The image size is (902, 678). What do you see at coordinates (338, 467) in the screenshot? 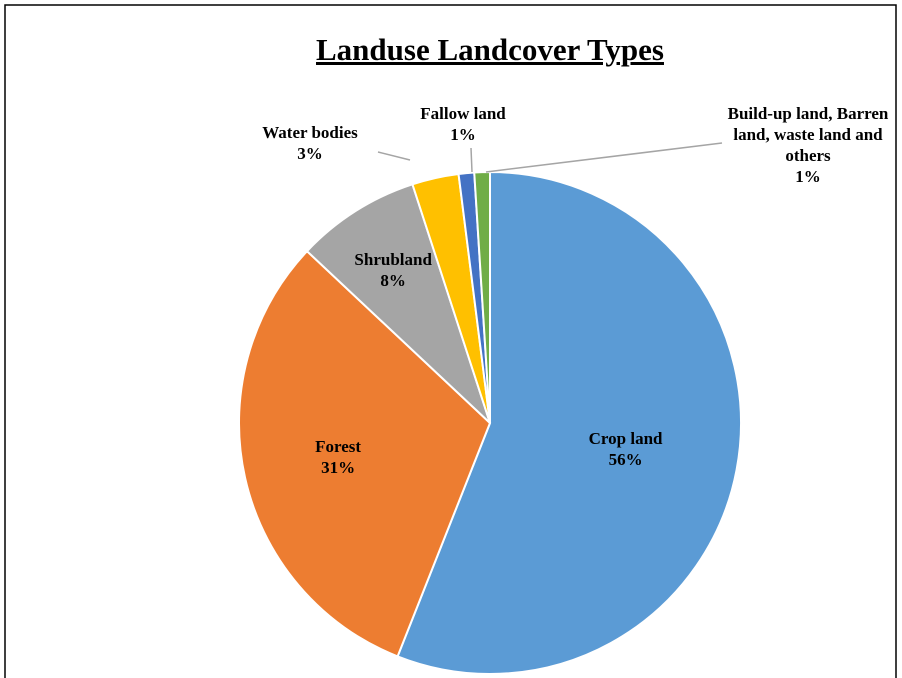
I see `value-label: 31%` at bounding box center [338, 467].